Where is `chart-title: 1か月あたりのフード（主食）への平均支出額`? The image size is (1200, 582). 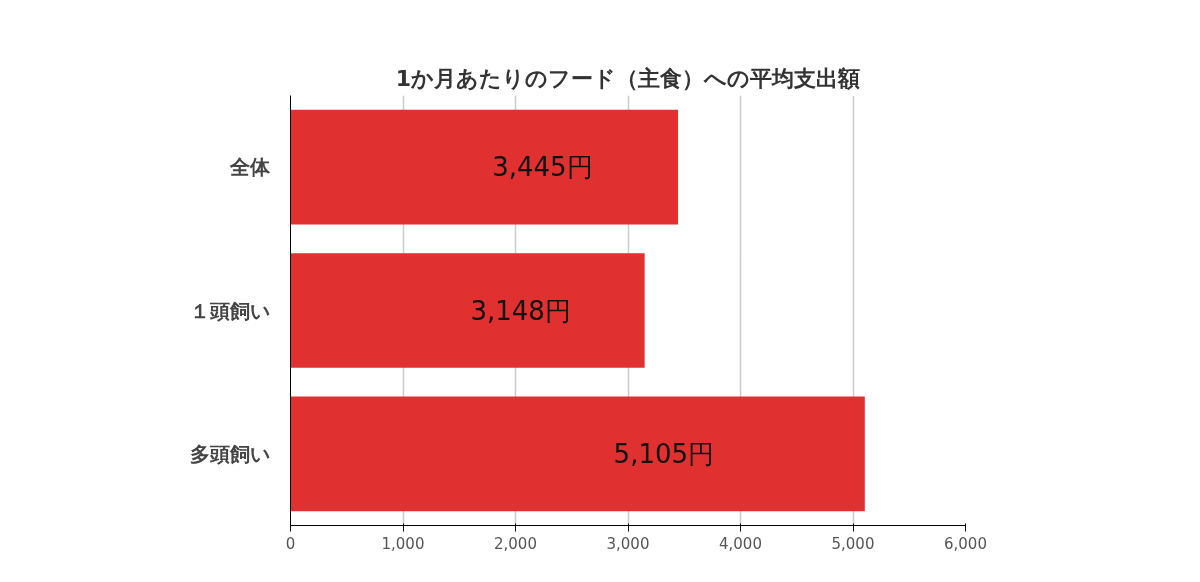
chart-title: 1か月あたりのフード（主食）への平均支出額 is located at coordinates (628, 78).